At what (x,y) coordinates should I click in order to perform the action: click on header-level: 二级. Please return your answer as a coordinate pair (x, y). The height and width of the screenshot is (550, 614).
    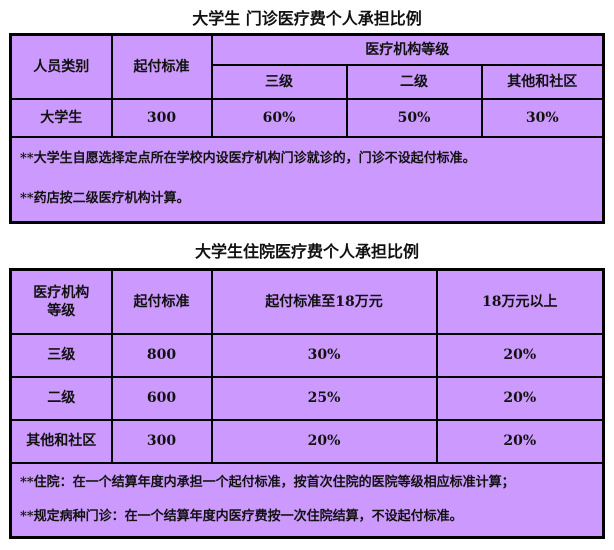
    Looking at the image, I should click on (414, 81).